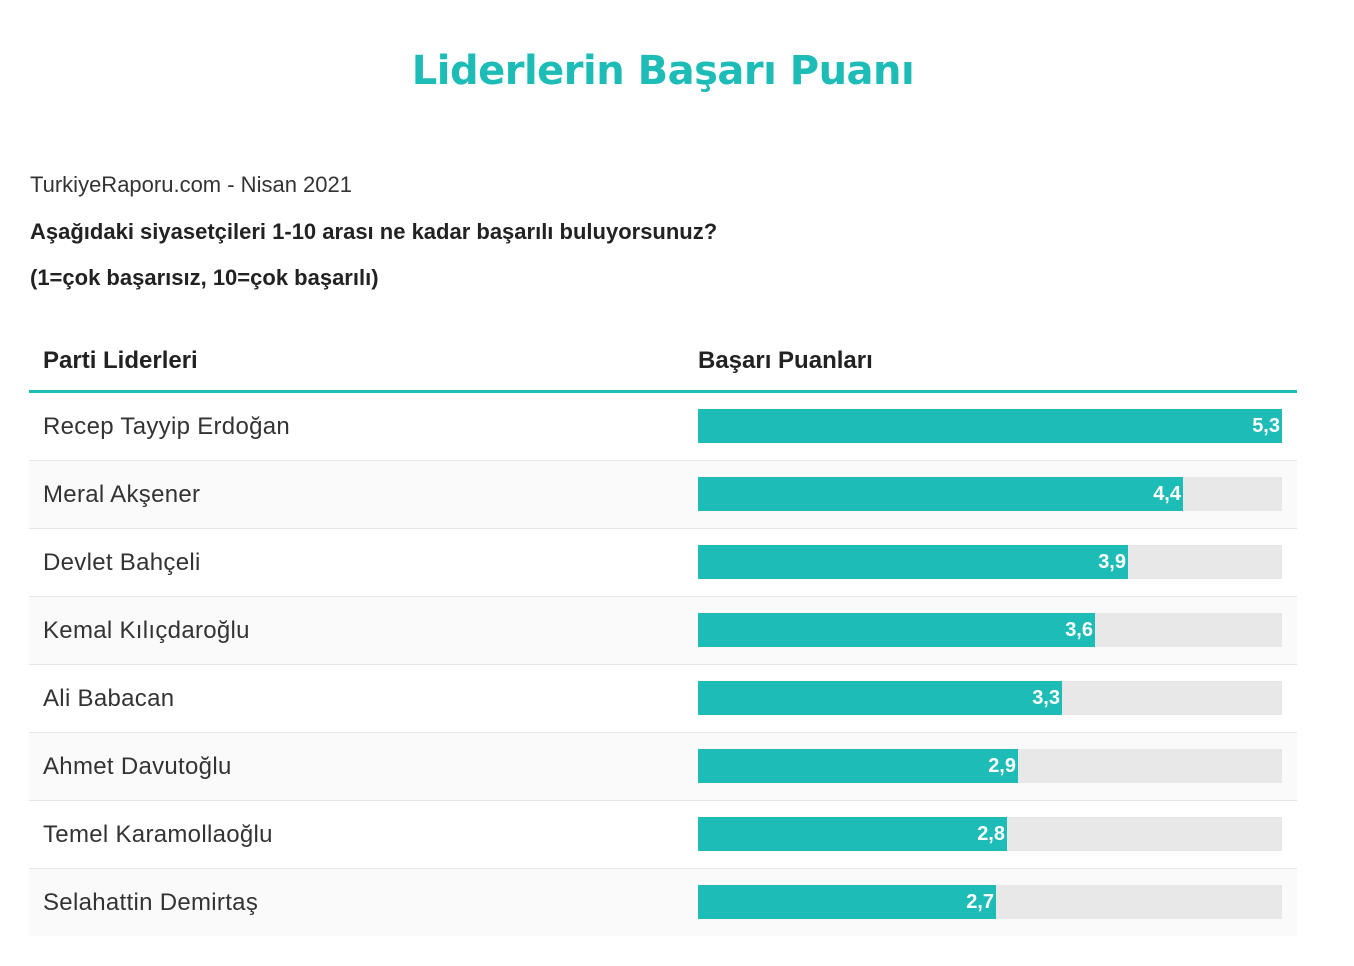  What do you see at coordinates (120, 360) in the screenshot?
I see `column-header-leaders: Parti Liderleri` at bounding box center [120, 360].